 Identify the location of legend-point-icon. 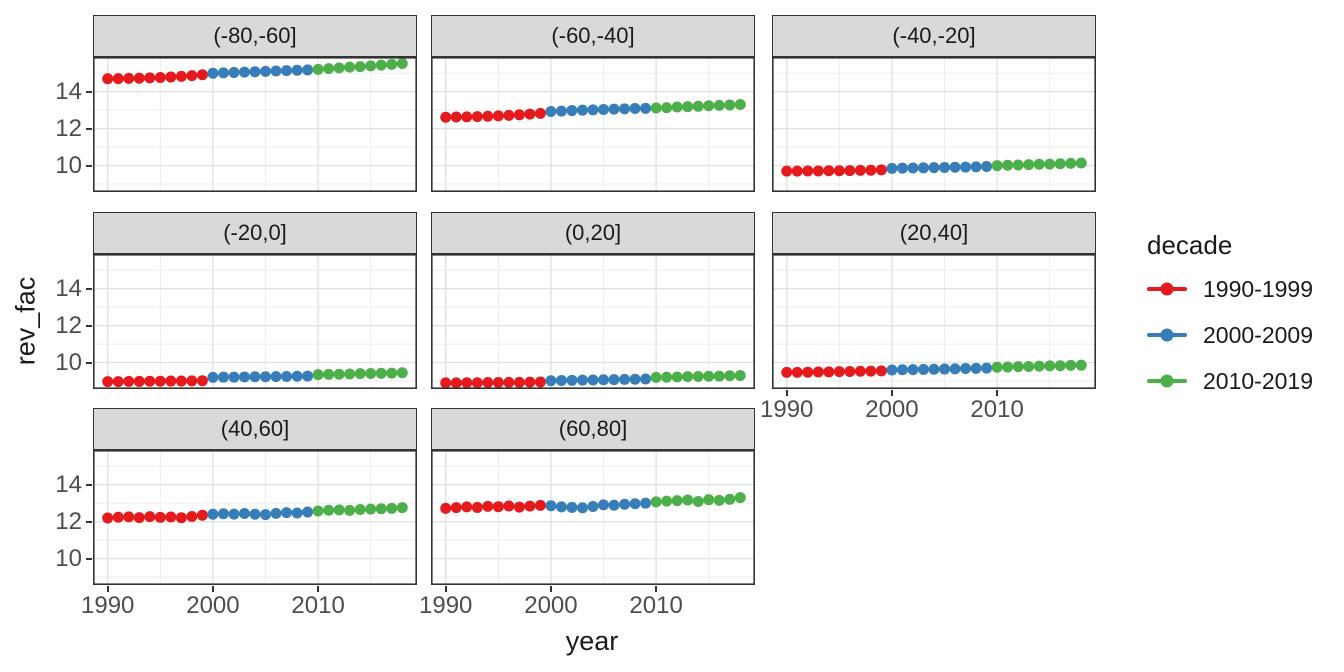
(1167, 335).